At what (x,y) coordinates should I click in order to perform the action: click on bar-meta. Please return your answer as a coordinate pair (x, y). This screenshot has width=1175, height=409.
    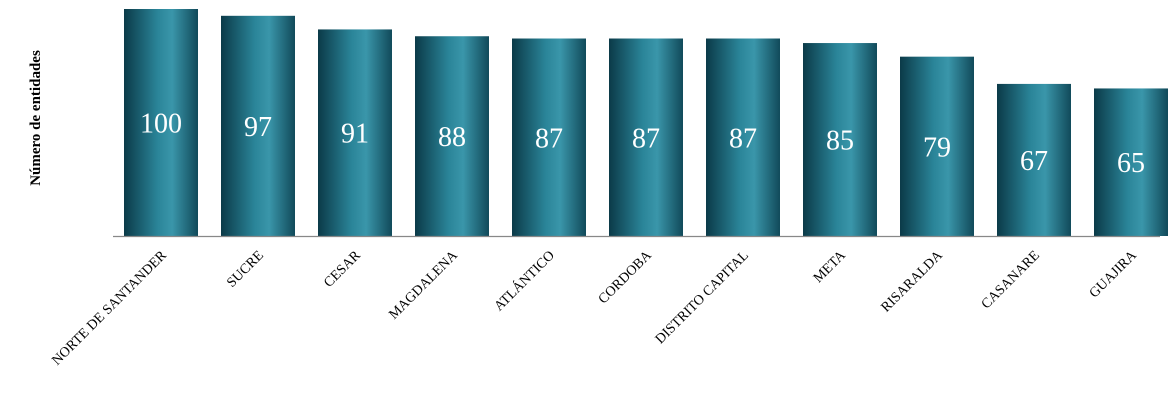
    Looking at the image, I should click on (840, 139).